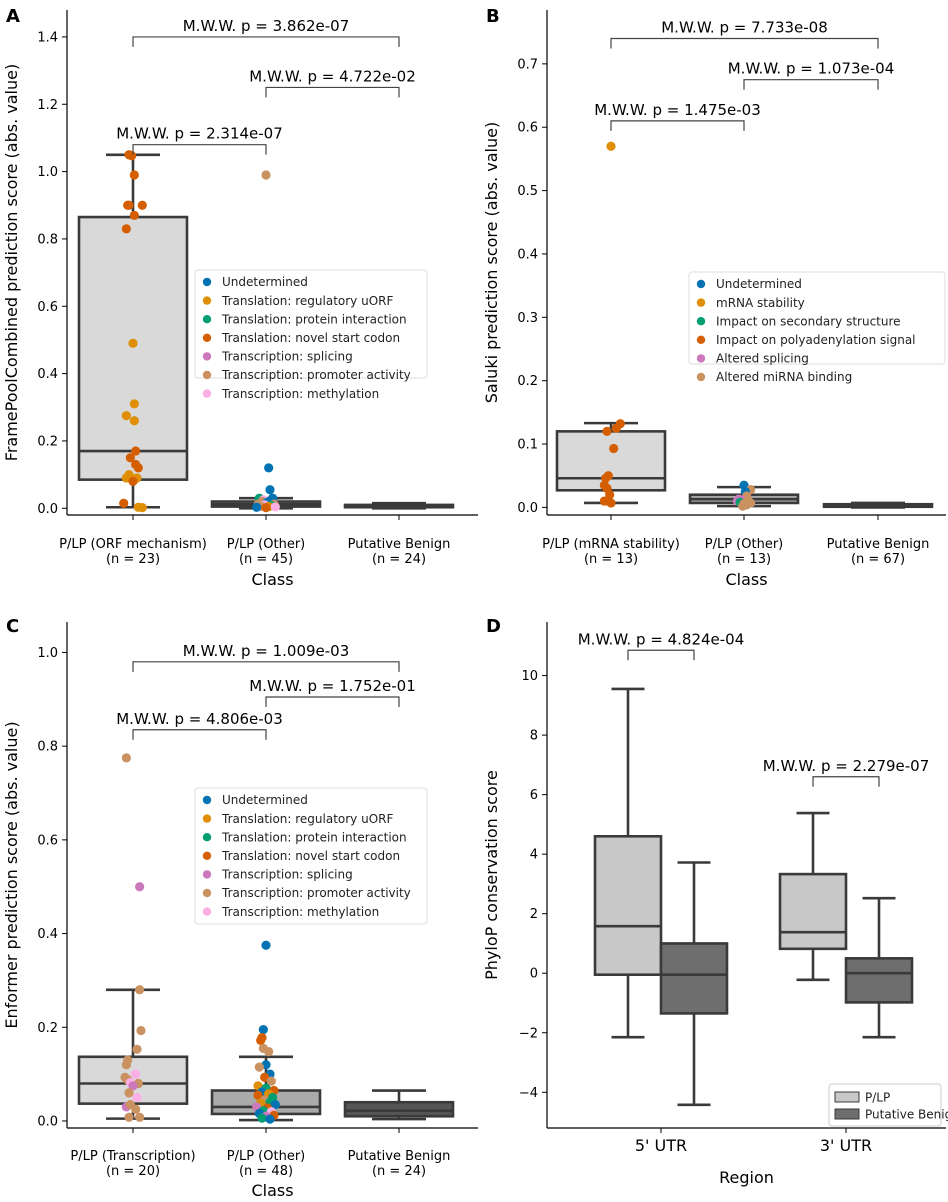 The width and height of the screenshot is (948, 1202). Describe the element at coordinates (784, 377) in the screenshot. I see `legend-label: Altered miRNA binding` at that location.